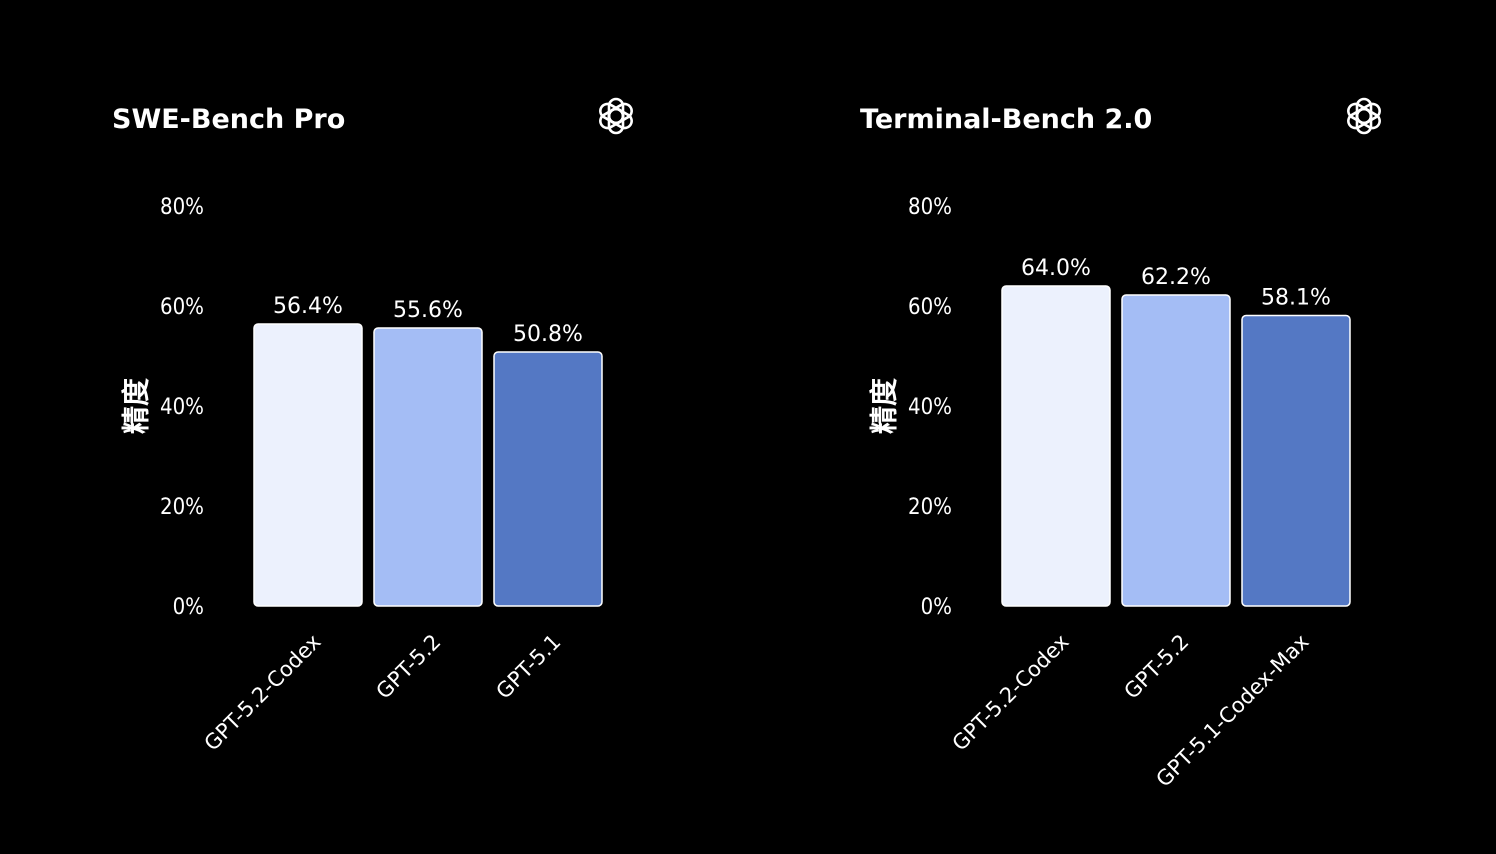 This screenshot has width=1496, height=854. I want to click on chart-title: Terminal-Bench 2.0, so click(1006, 119).